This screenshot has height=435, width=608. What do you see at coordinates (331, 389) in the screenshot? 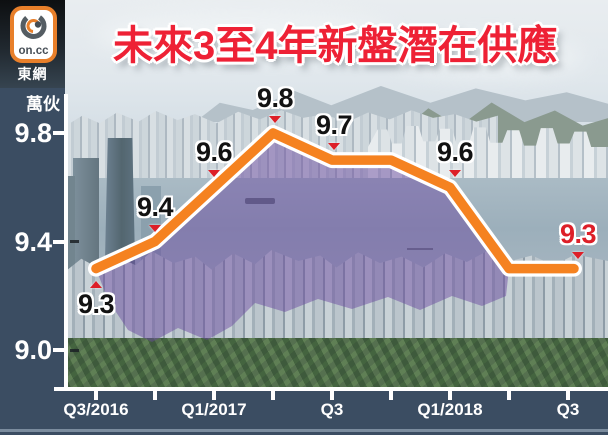
I see `x-axis-line` at bounding box center [331, 389].